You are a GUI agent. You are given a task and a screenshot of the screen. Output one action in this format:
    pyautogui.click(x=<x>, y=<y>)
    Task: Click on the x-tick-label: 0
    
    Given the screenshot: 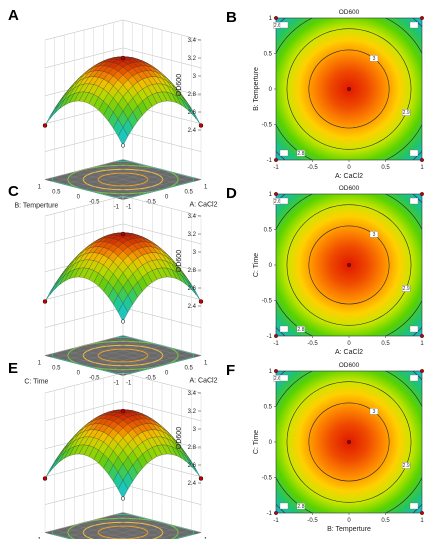 What is the action you would take?
    pyautogui.click(x=167, y=374)
    